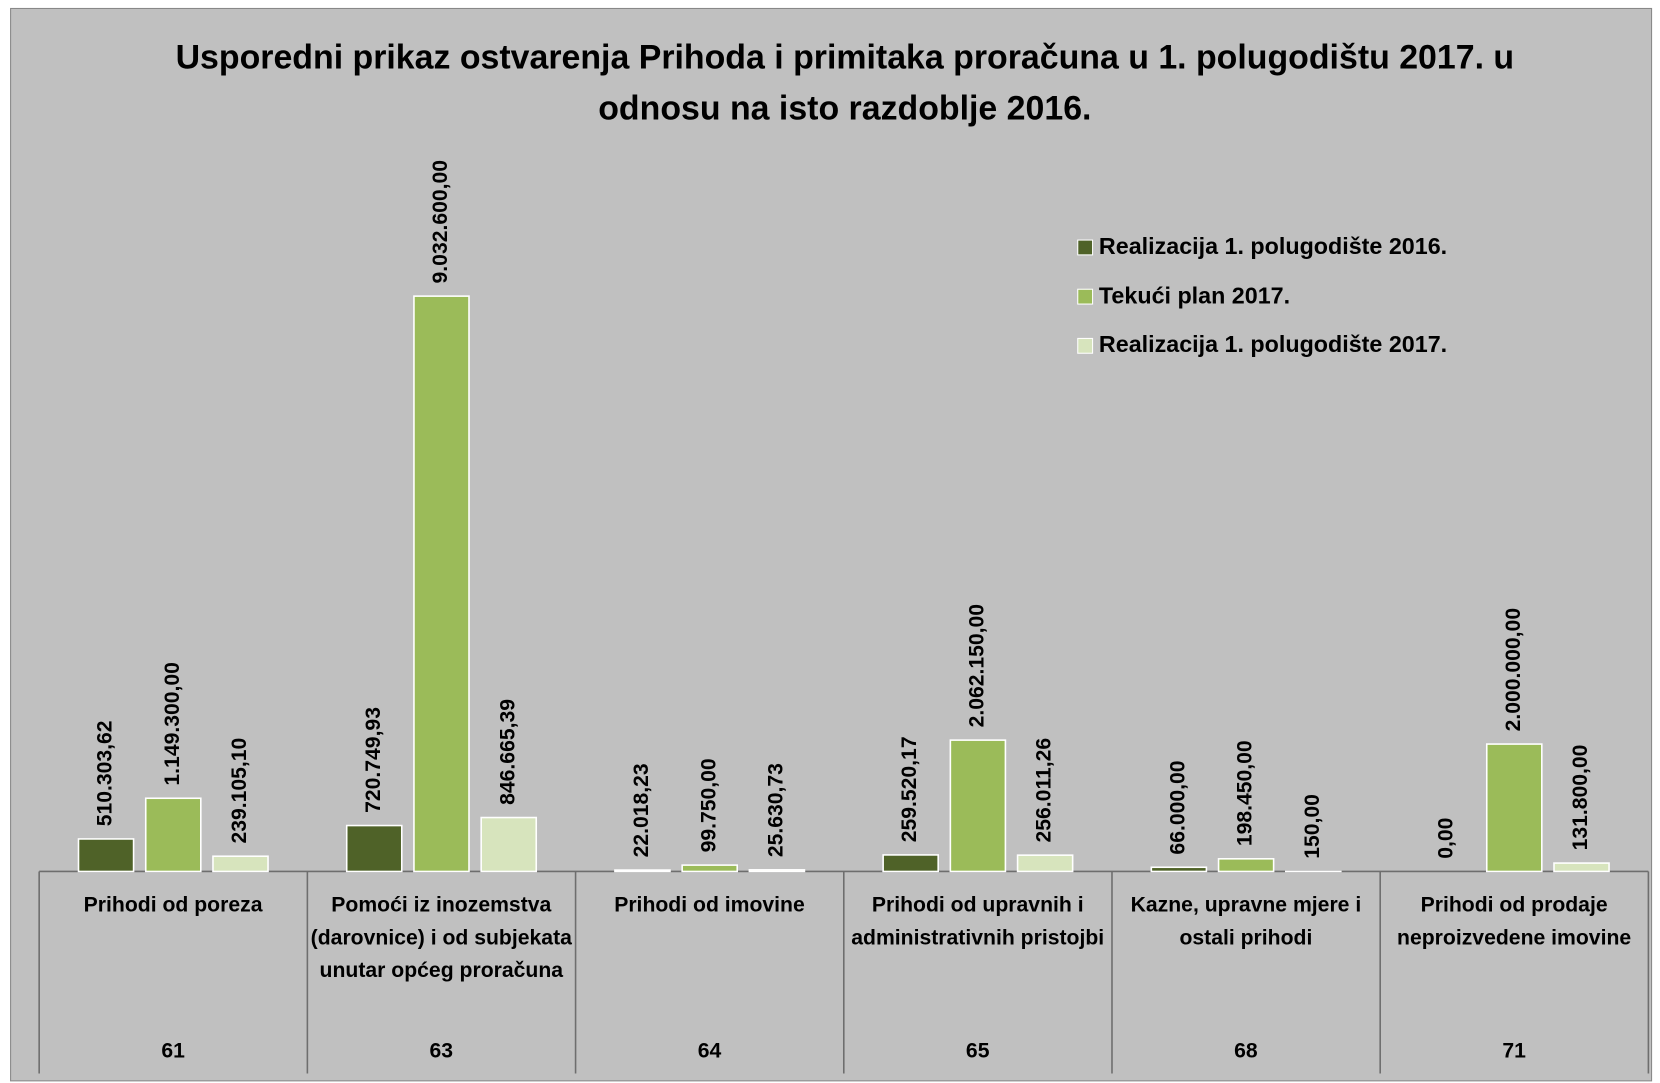 This screenshot has height=1083, width=1660. I want to click on value-label: 66.000,00, so click(1177, 807).